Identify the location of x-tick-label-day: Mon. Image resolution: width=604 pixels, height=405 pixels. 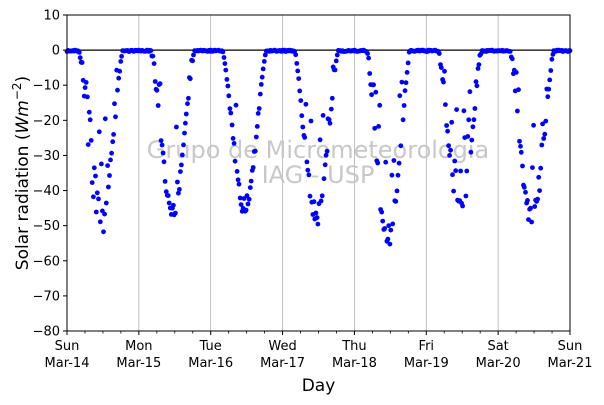
(138, 346).